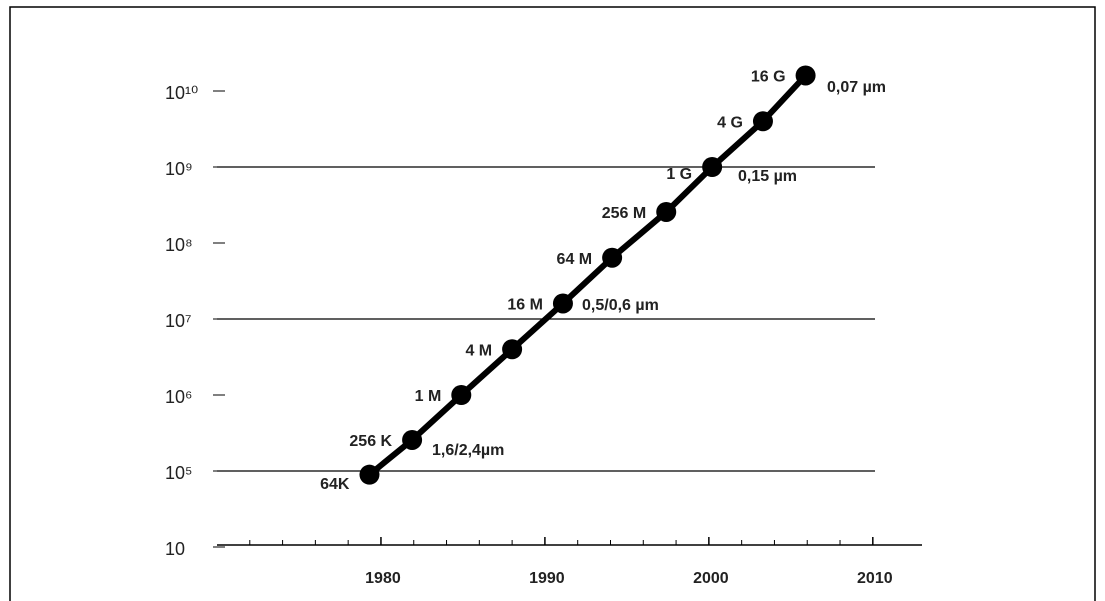 The width and height of the screenshot is (1105, 601). Describe the element at coordinates (383, 578) in the screenshot. I see `x-tick-label: 1980` at that location.